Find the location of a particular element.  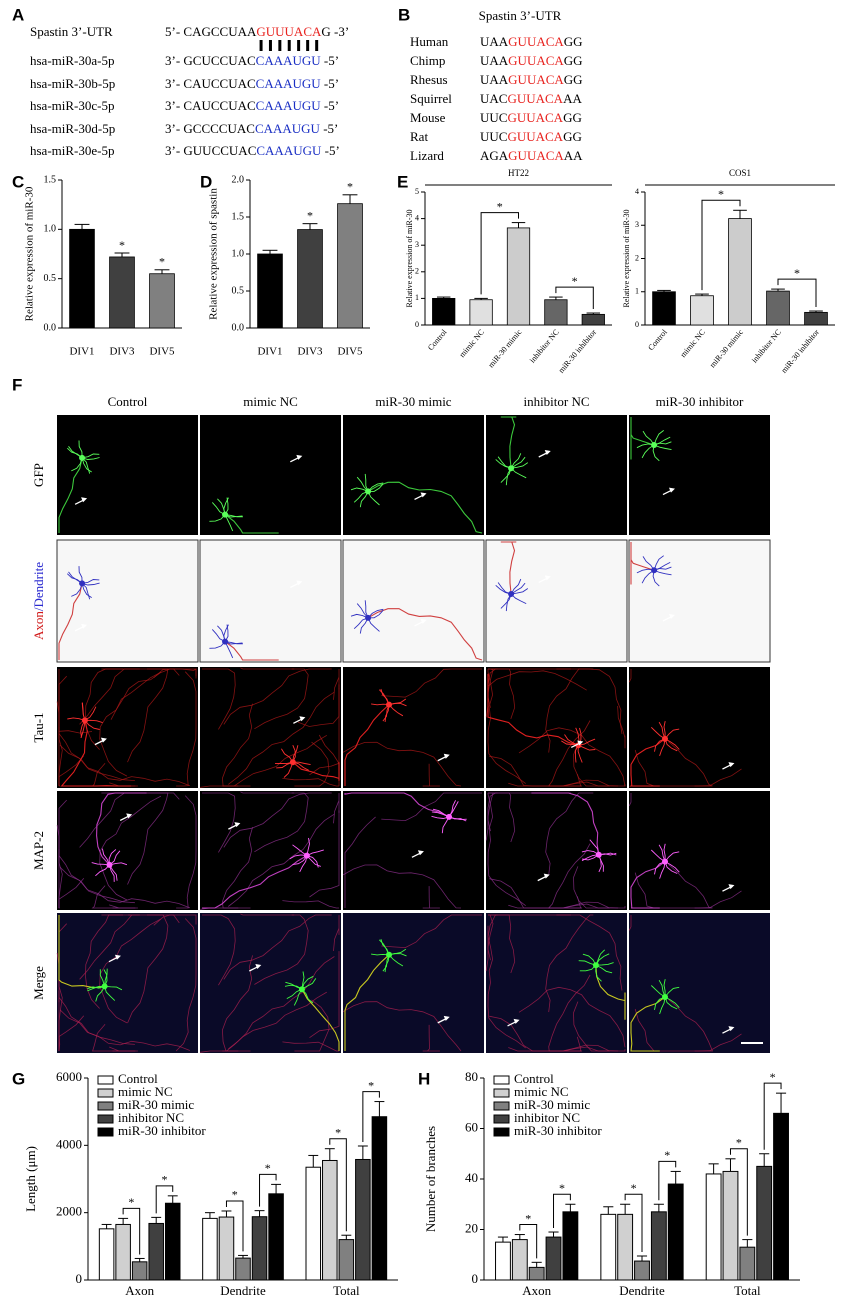

x-tick-label: Total is located at coordinates (747, 1290).